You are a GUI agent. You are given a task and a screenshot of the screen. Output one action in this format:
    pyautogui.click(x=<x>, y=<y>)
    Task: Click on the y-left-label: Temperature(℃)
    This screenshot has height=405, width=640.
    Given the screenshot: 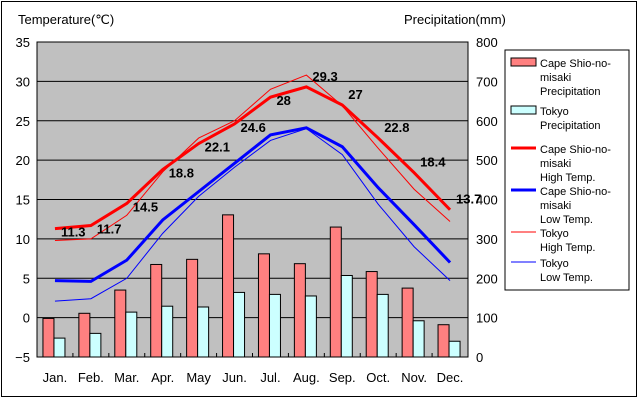 What is the action you would take?
    pyautogui.click(x=66, y=19)
    